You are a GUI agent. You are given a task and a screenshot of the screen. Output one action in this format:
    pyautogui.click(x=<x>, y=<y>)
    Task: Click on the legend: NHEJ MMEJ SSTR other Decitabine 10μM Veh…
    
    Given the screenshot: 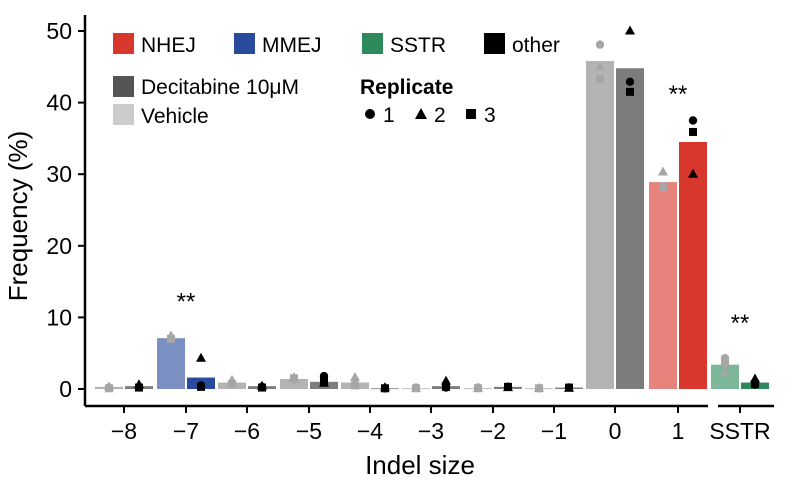 What is the action you would take?
    pyautogui.click(x=336, y=80)
    